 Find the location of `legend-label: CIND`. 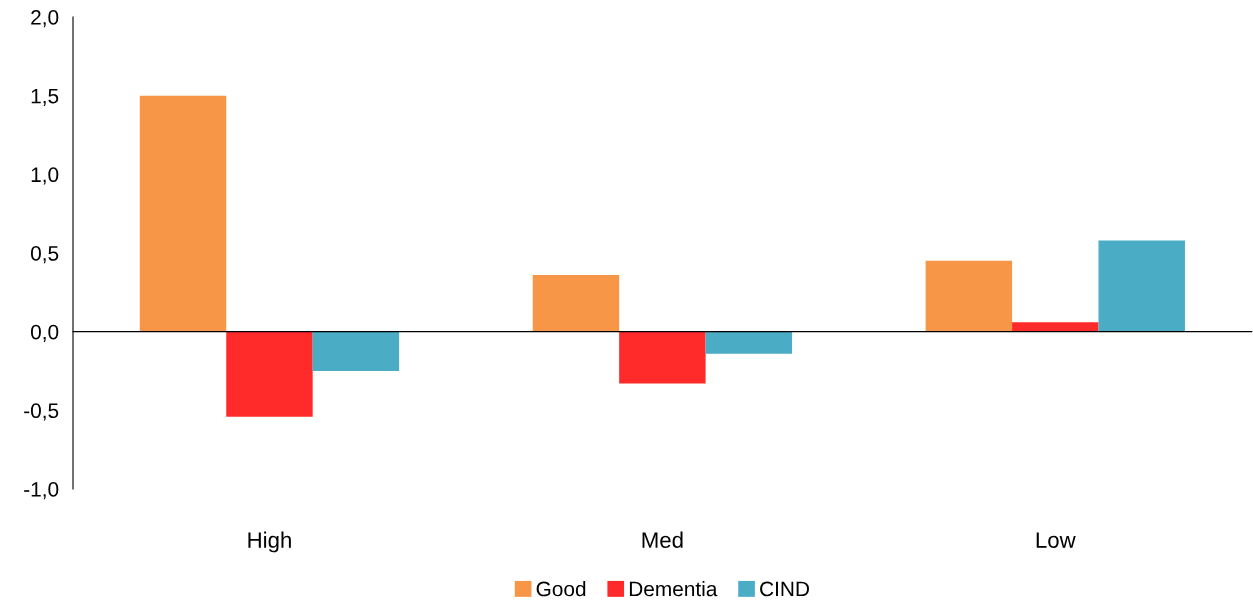

legend-label: CIND is located at coordinates (784, 589).